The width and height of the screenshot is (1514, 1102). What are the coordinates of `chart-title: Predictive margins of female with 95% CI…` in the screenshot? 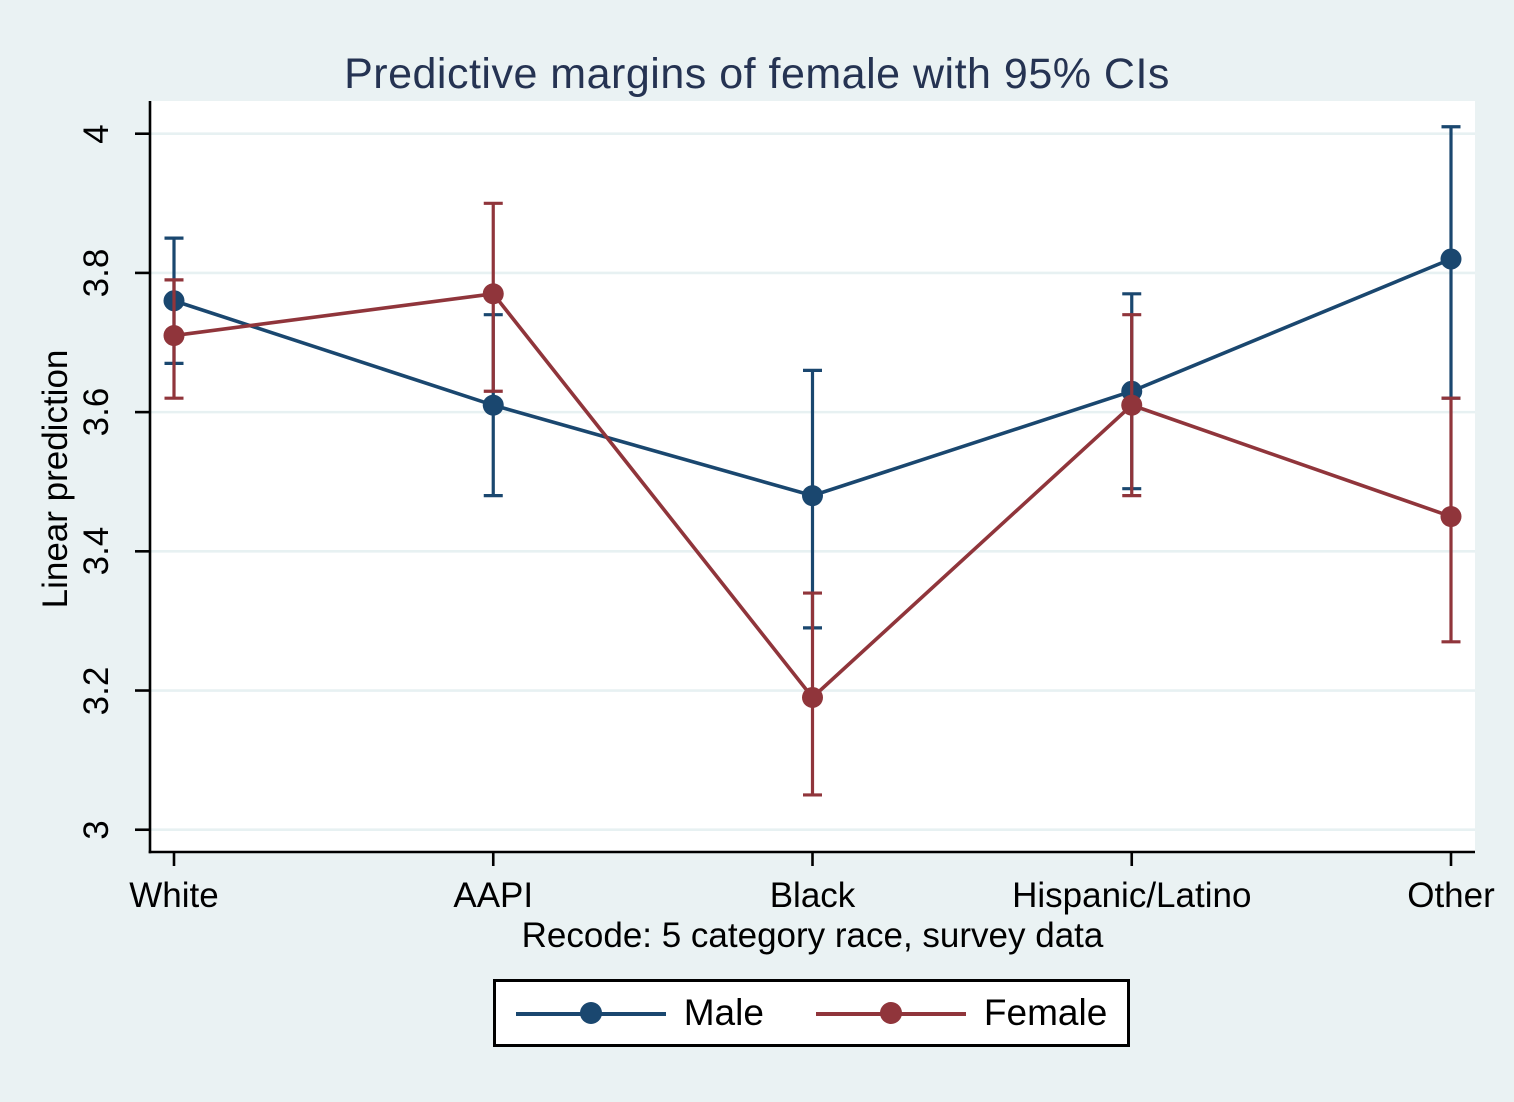 It's located at (757, 74).